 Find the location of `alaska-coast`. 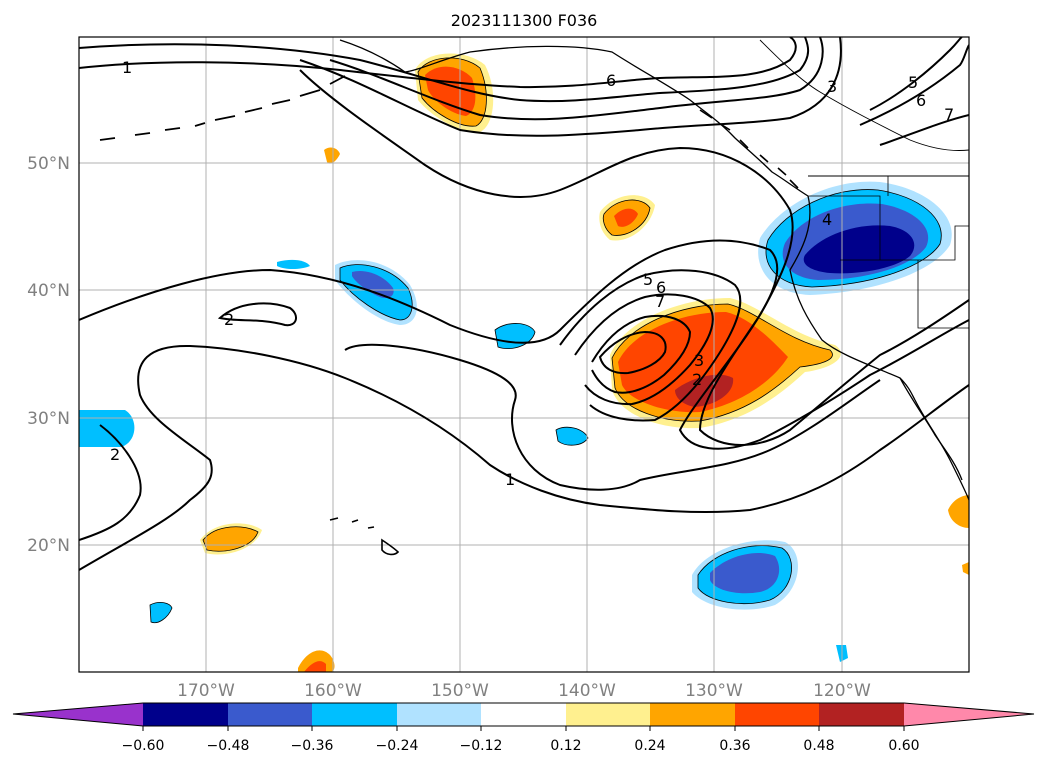

alaska-coast is located at coordinates (574, 118).